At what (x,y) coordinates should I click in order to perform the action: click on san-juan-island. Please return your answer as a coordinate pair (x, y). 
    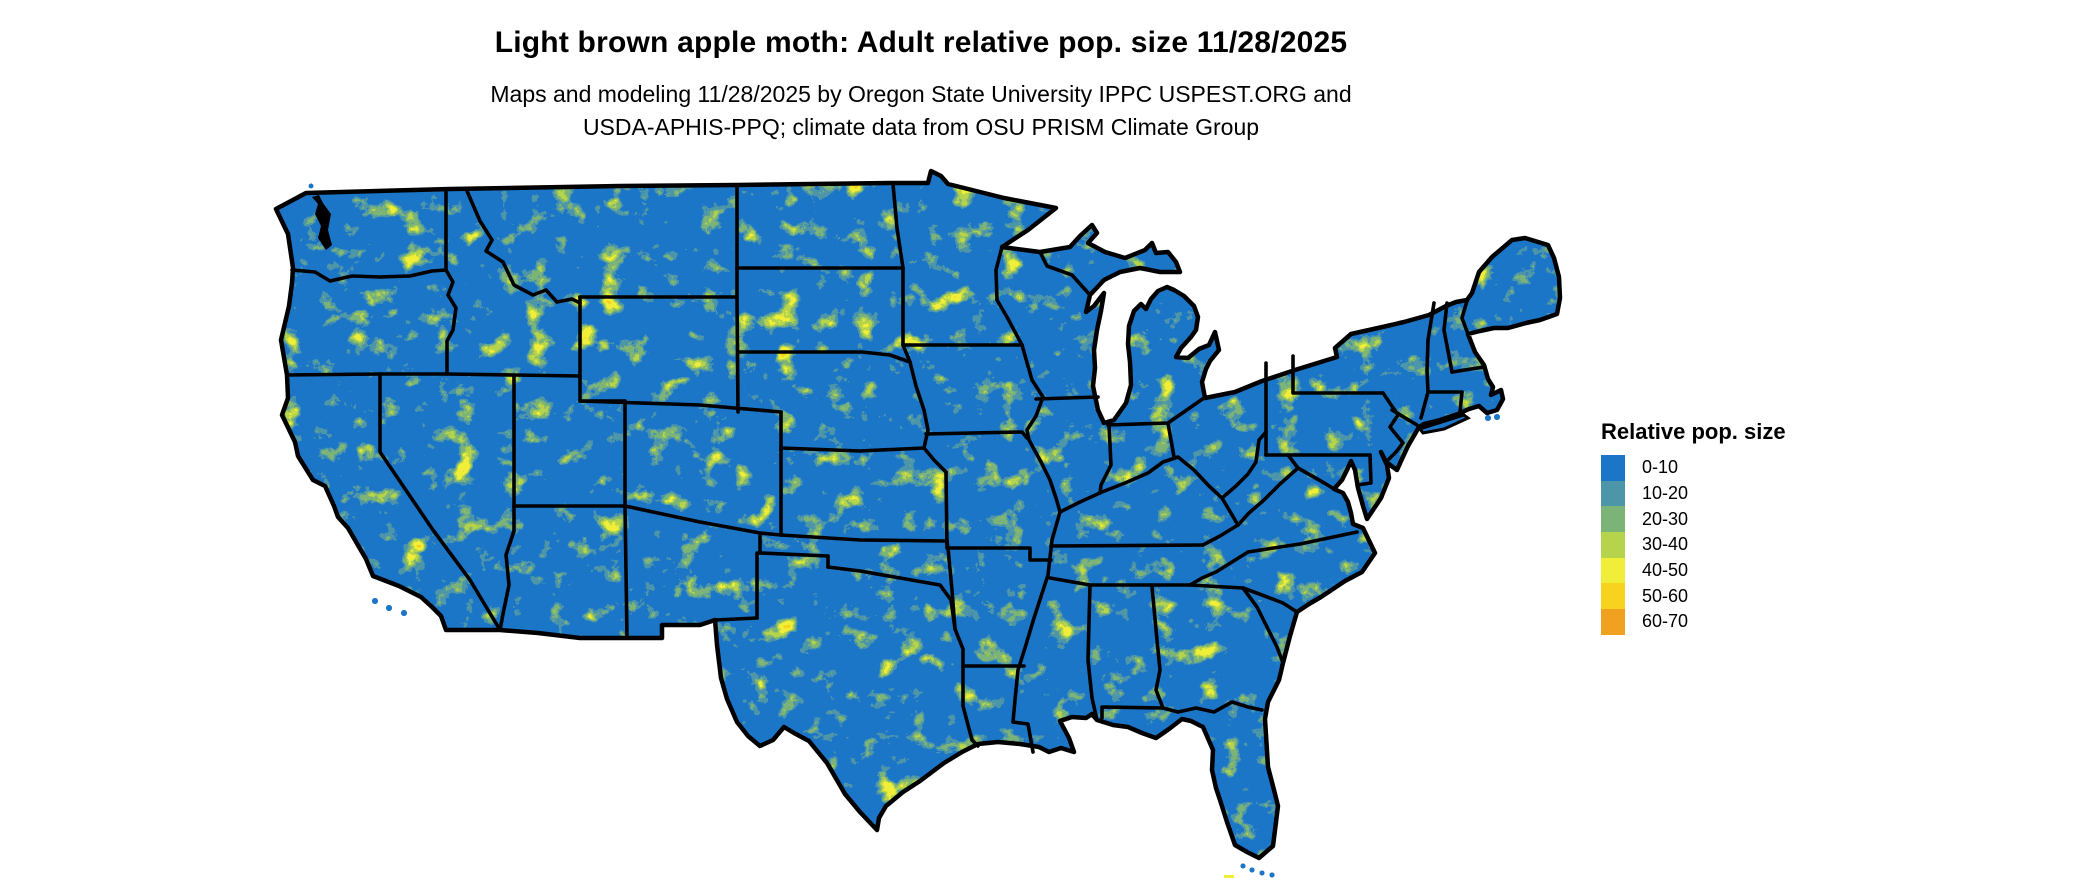
    Looking at the image, I should click on (311, 186).